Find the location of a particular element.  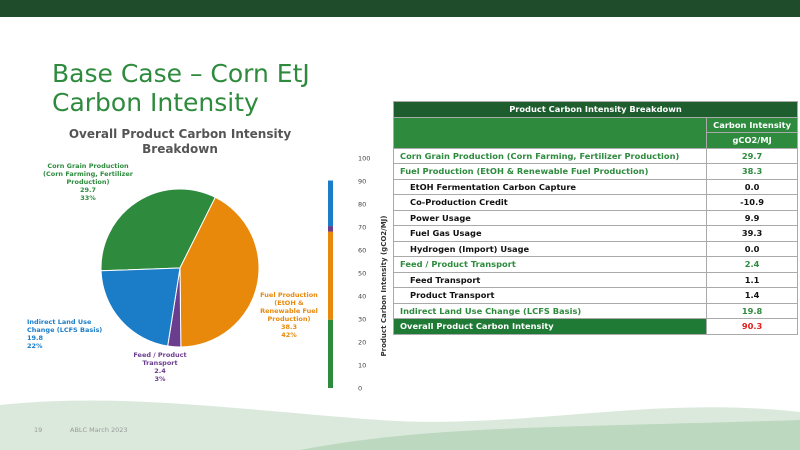

logo-sub: BCS is located at coordinates (694, 40).